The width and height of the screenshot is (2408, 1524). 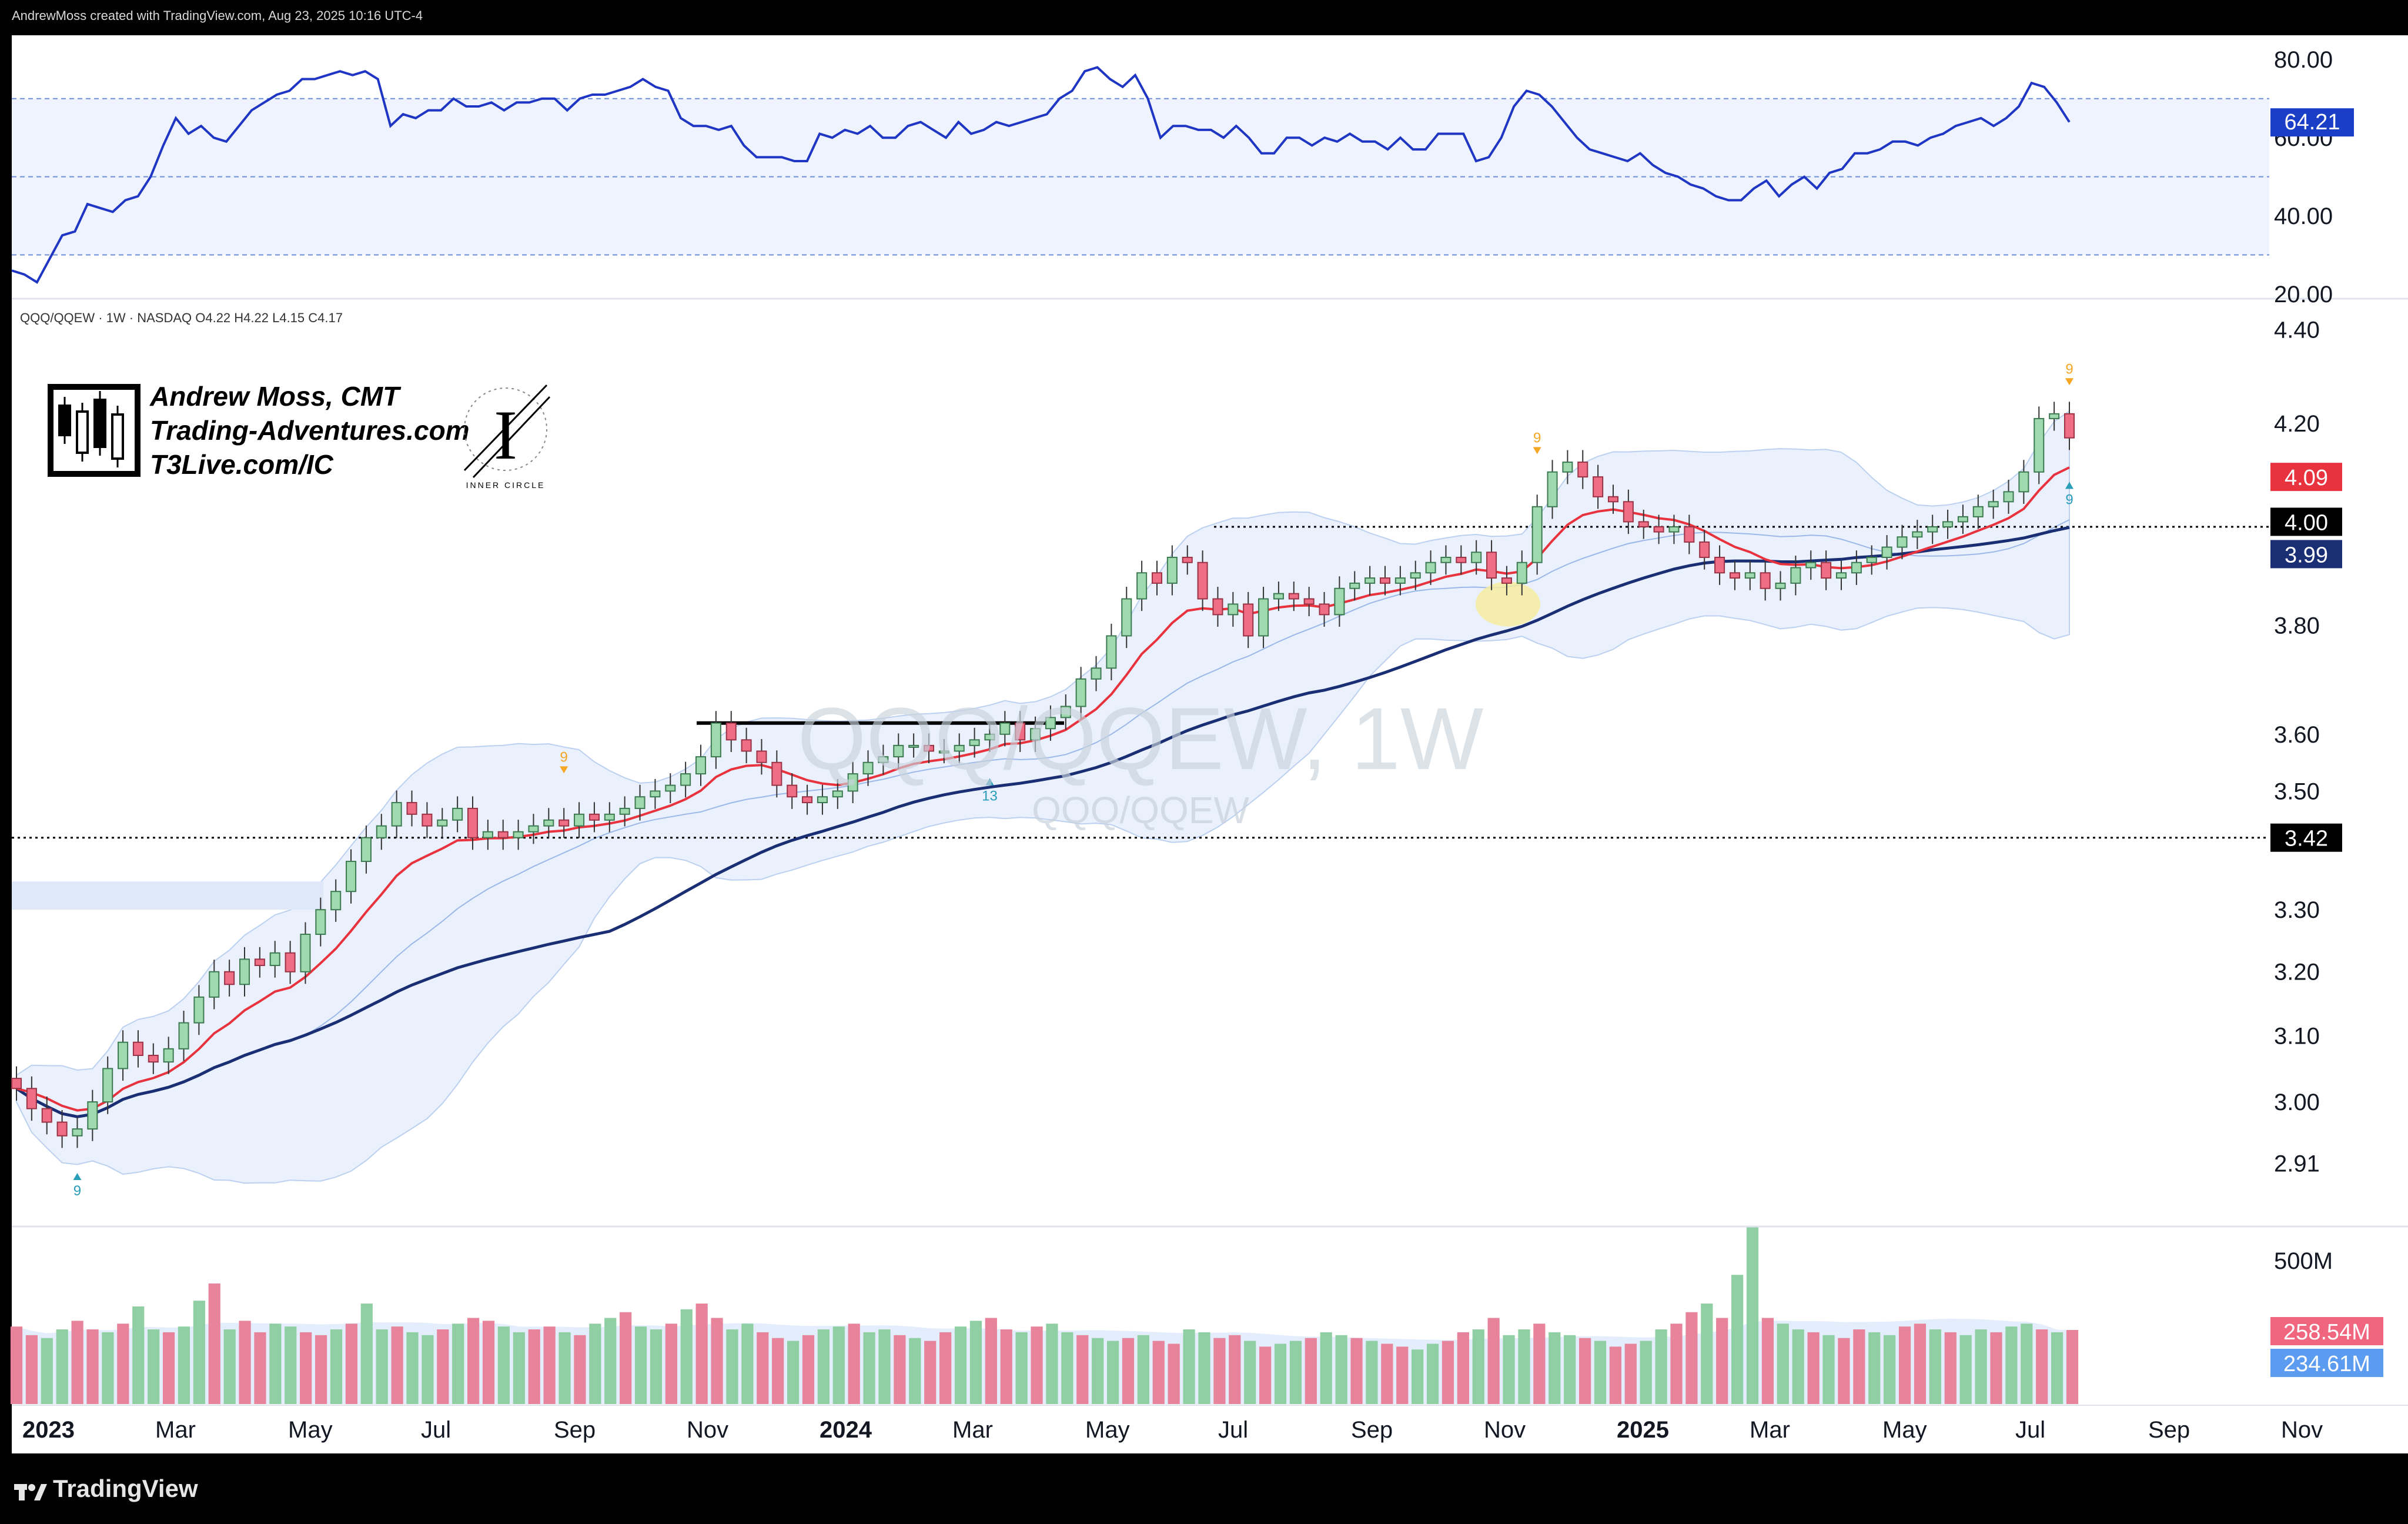 What do you see at coordinates (242, 464) in the screenshot?
I see `branding-line3: T3Live.com/IC` at bounding box center [242, 464].